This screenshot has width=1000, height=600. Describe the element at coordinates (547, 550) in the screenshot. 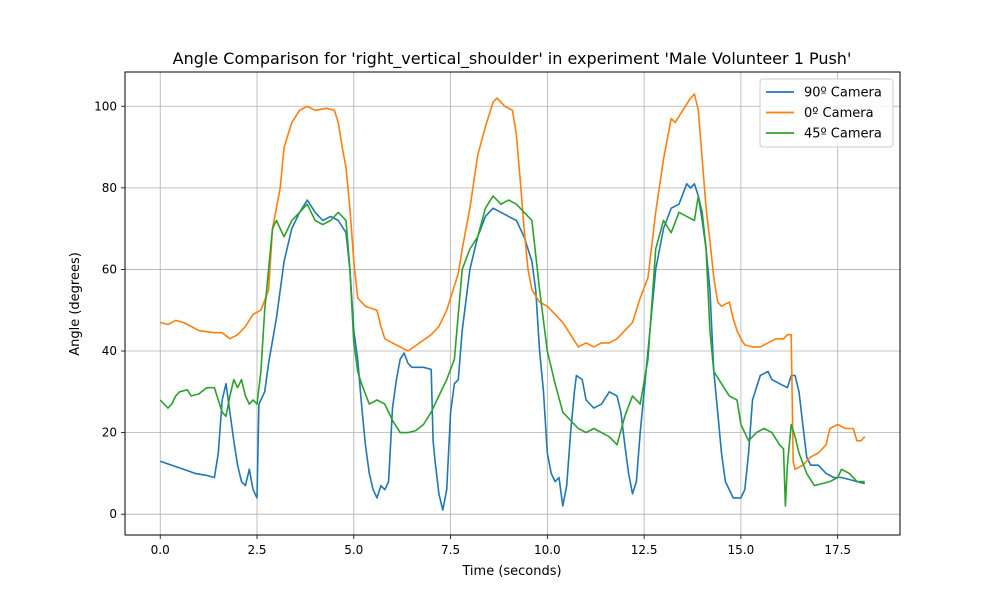

I see `x-tick-label: 10.0` at that location.